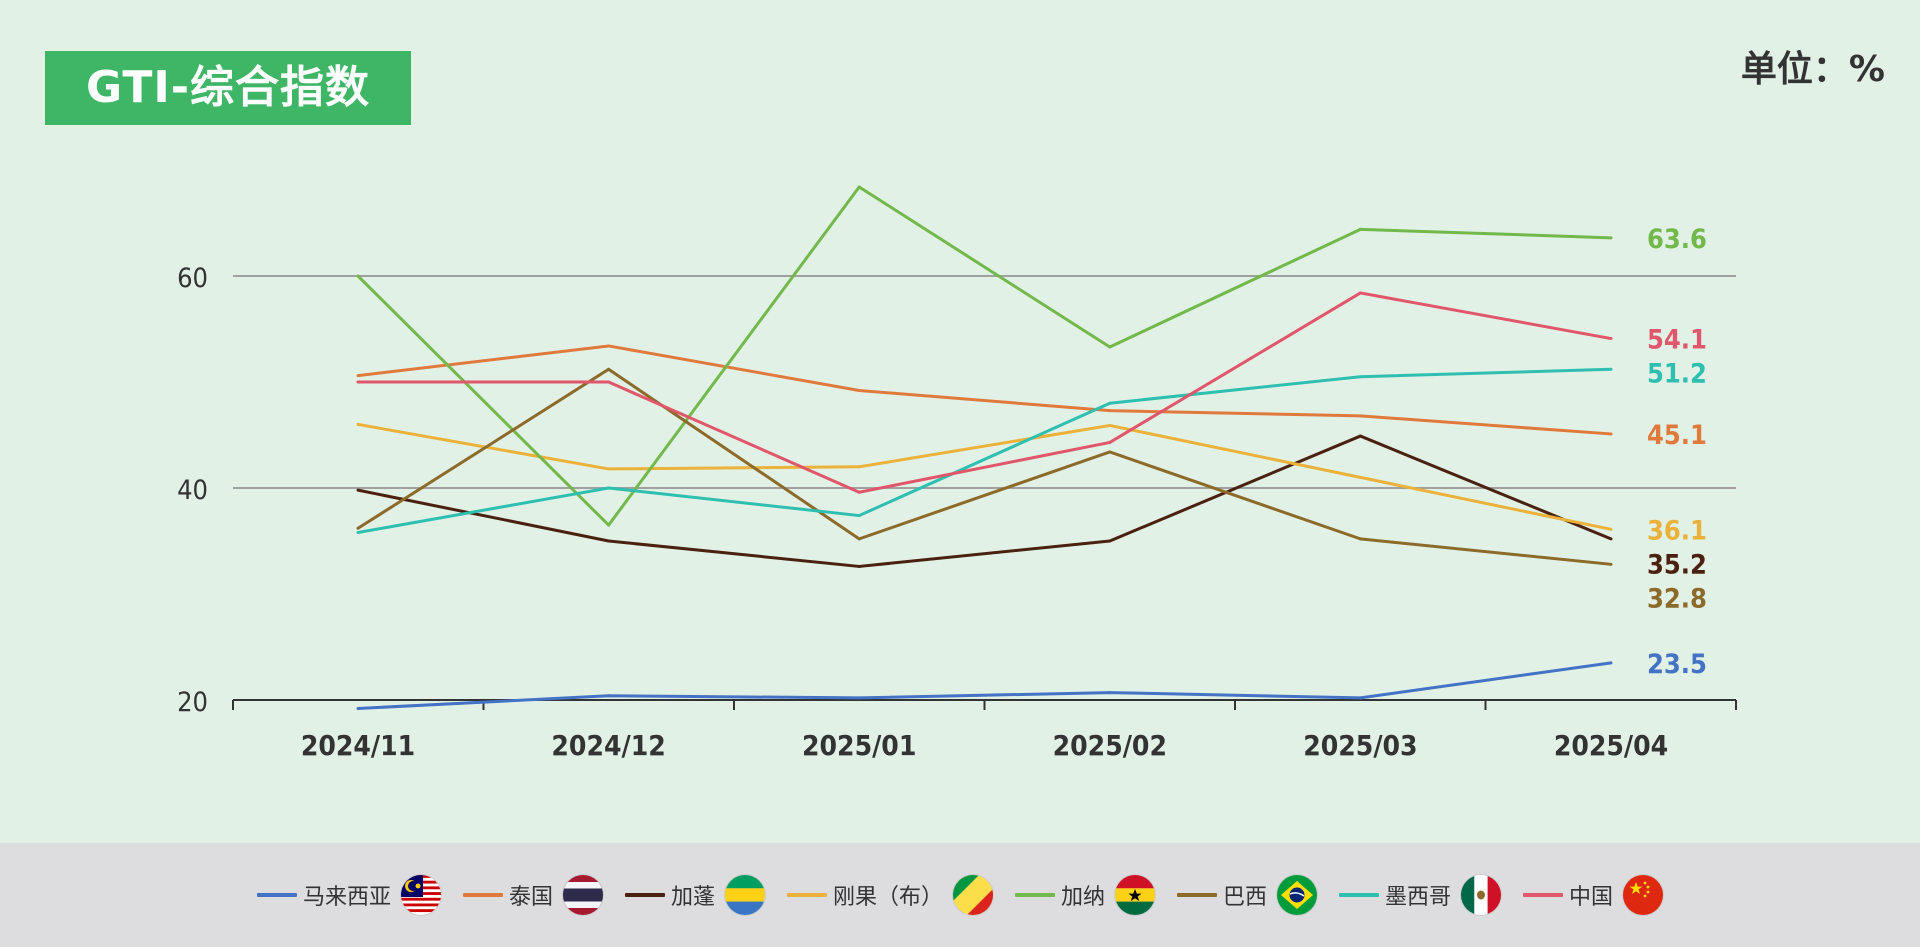  What do you see at coordinates (1643, 895) in the screenshot?
I see `china-flag-icon` at bounding box center [1643, 895].